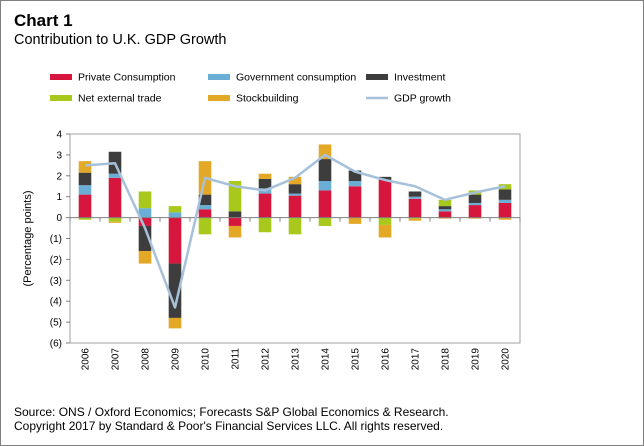 The width and height of the screenshot is (644, 446). Describe the element at coordinates (267, 99) in the screenshot. I see `legend-label-stockbuilding: Stockbuilding` at that location.